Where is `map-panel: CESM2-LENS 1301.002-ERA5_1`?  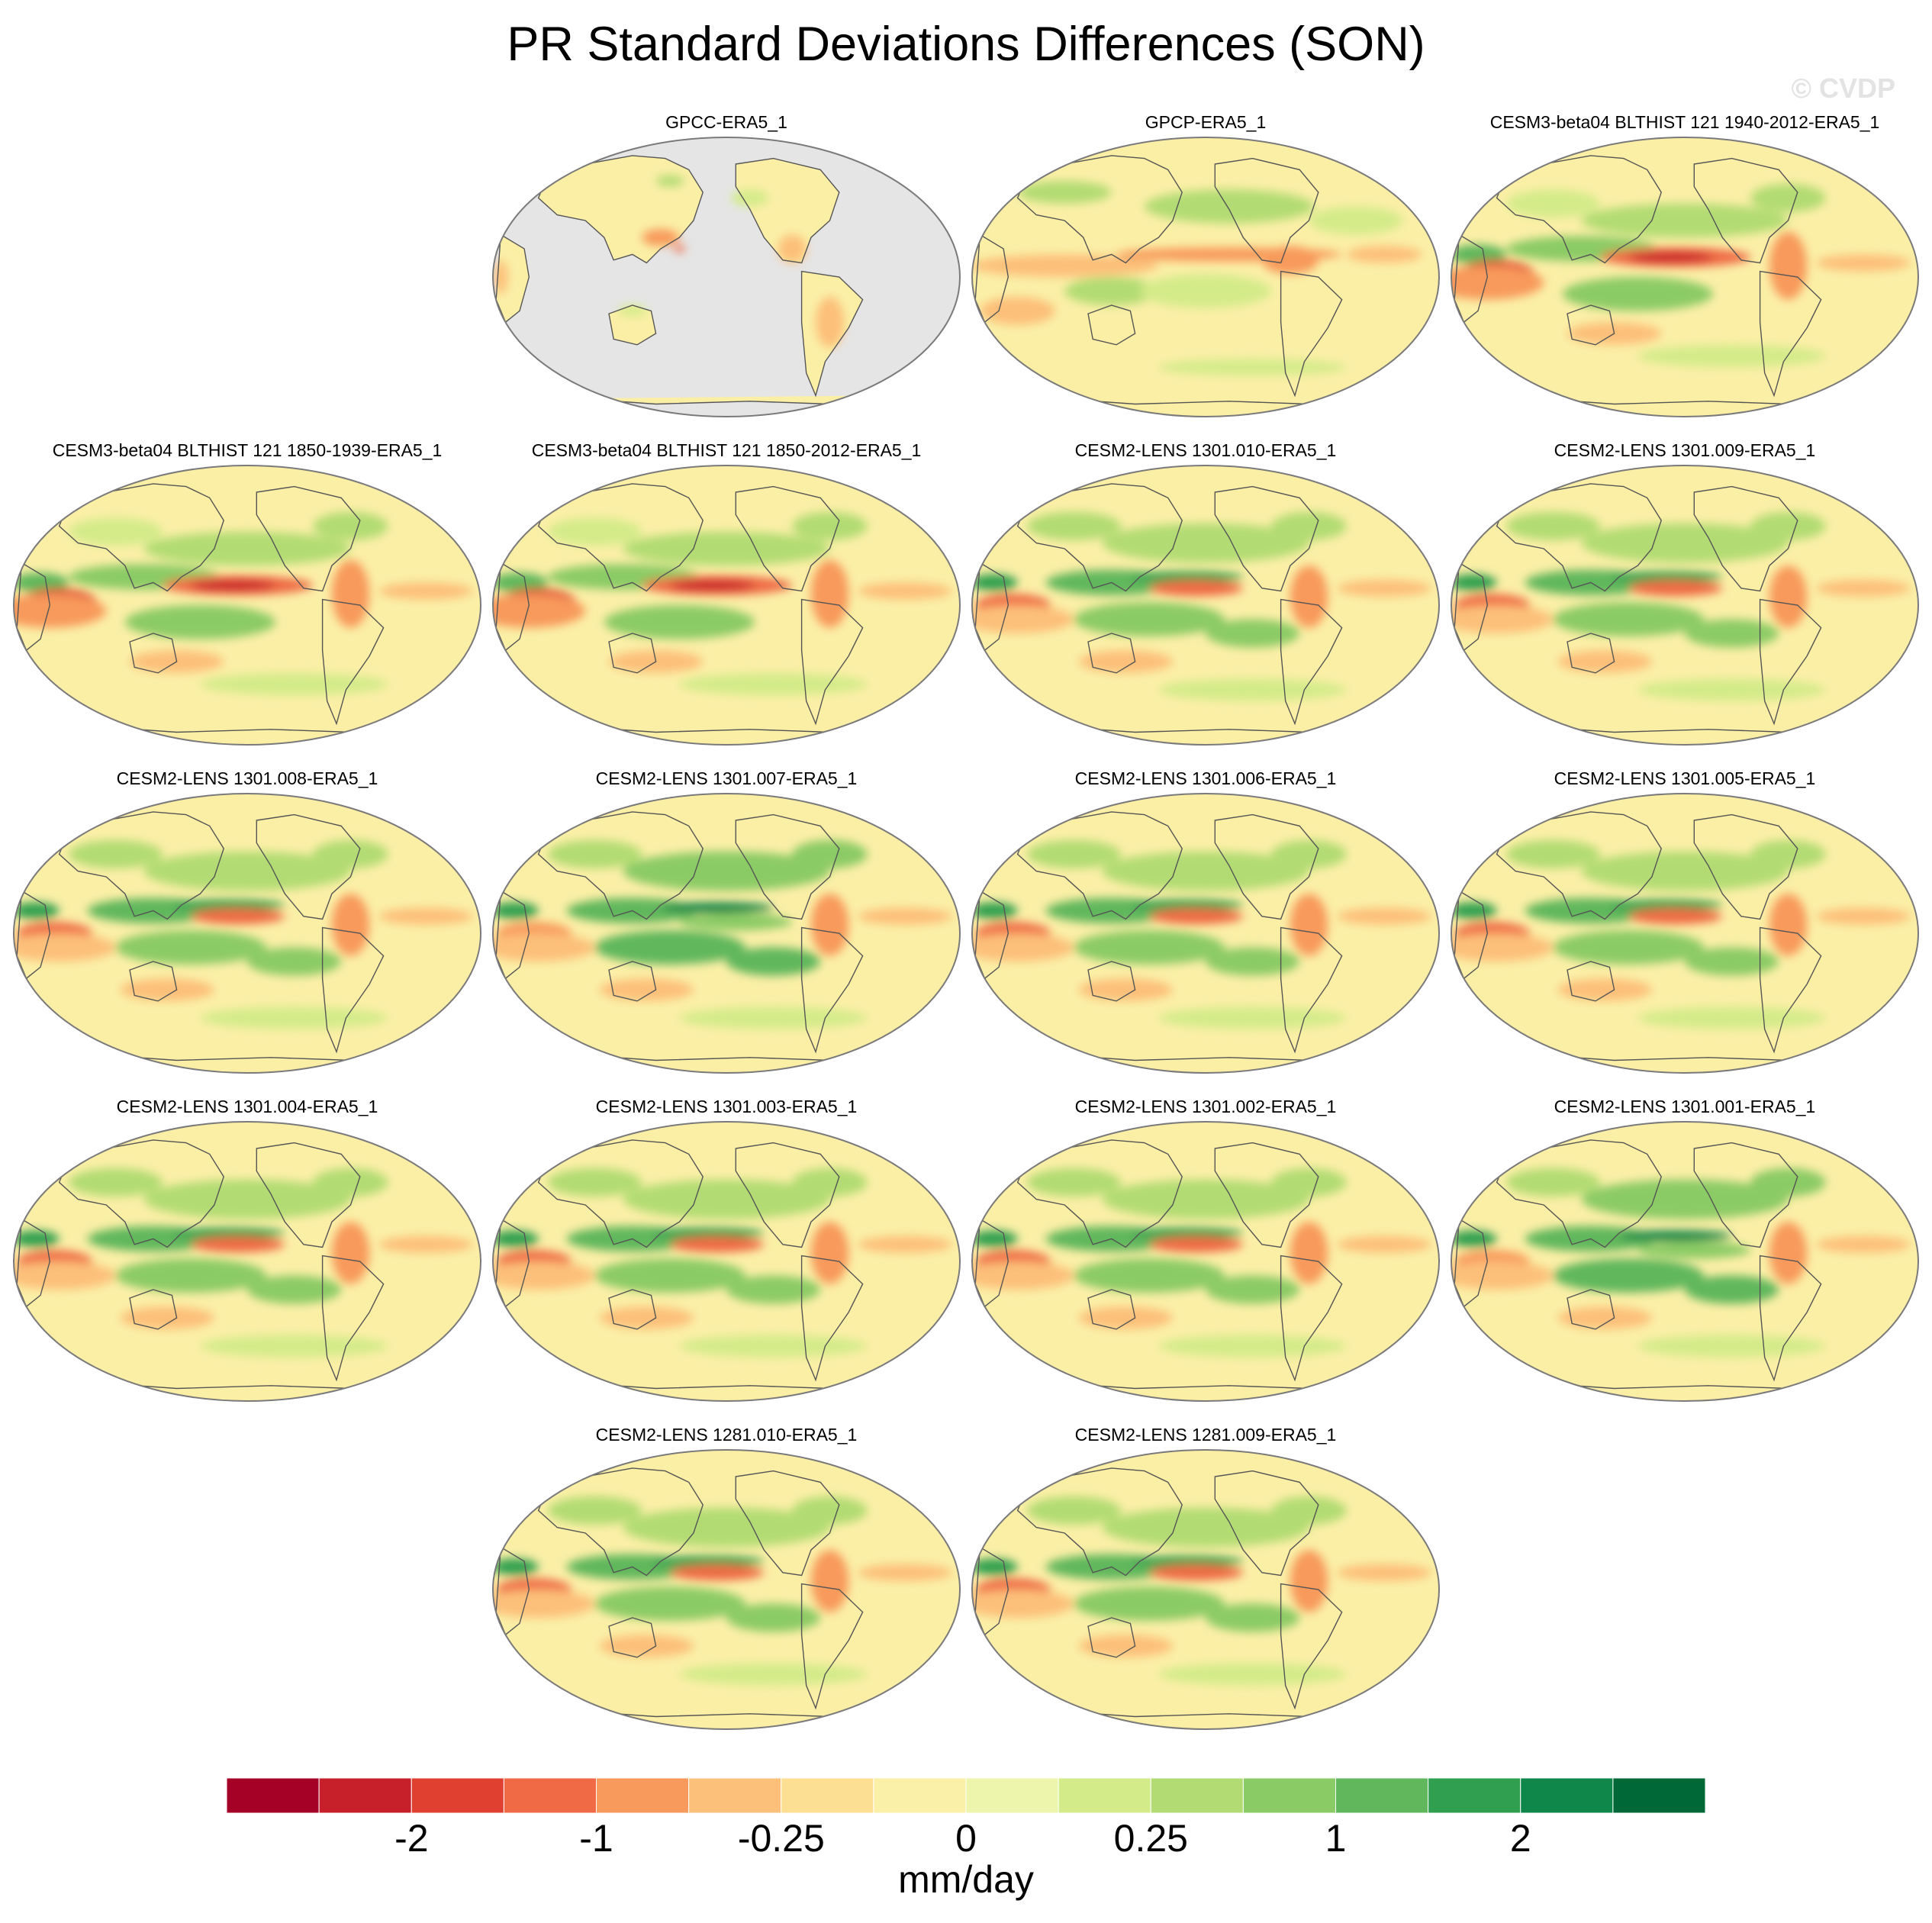 map-panel: CESM2-LENS 1301.002-ERA5_1 is located at coordinates (1206, 1250).